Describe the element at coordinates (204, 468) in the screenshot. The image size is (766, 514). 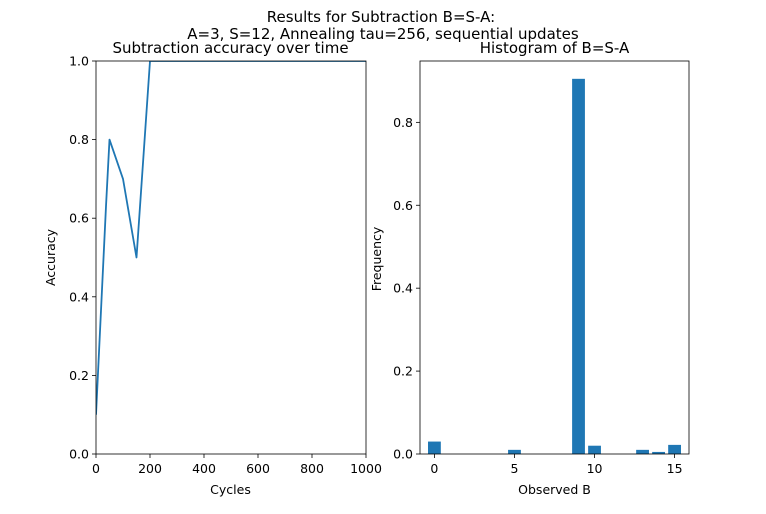
I see `accuracy-chart-xtick-label-2: 400` at that location.